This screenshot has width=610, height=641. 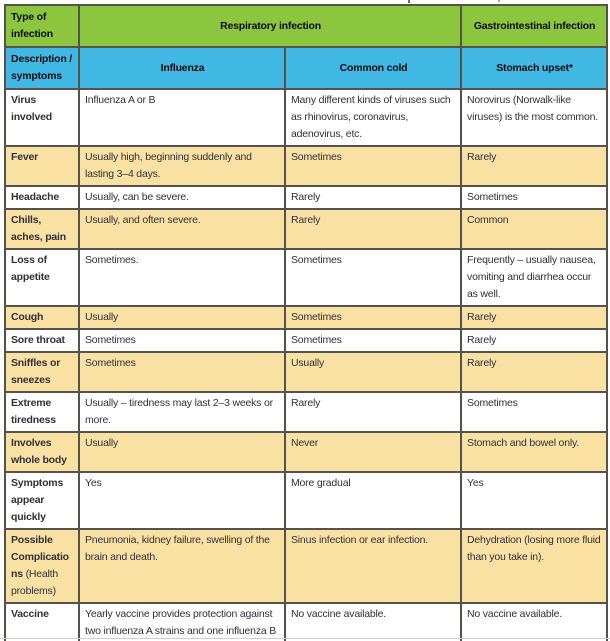 What do you see at coordinates (42, 166) in the screenshot?
I see `row-label: Fever` at bounding box center [42, 166].